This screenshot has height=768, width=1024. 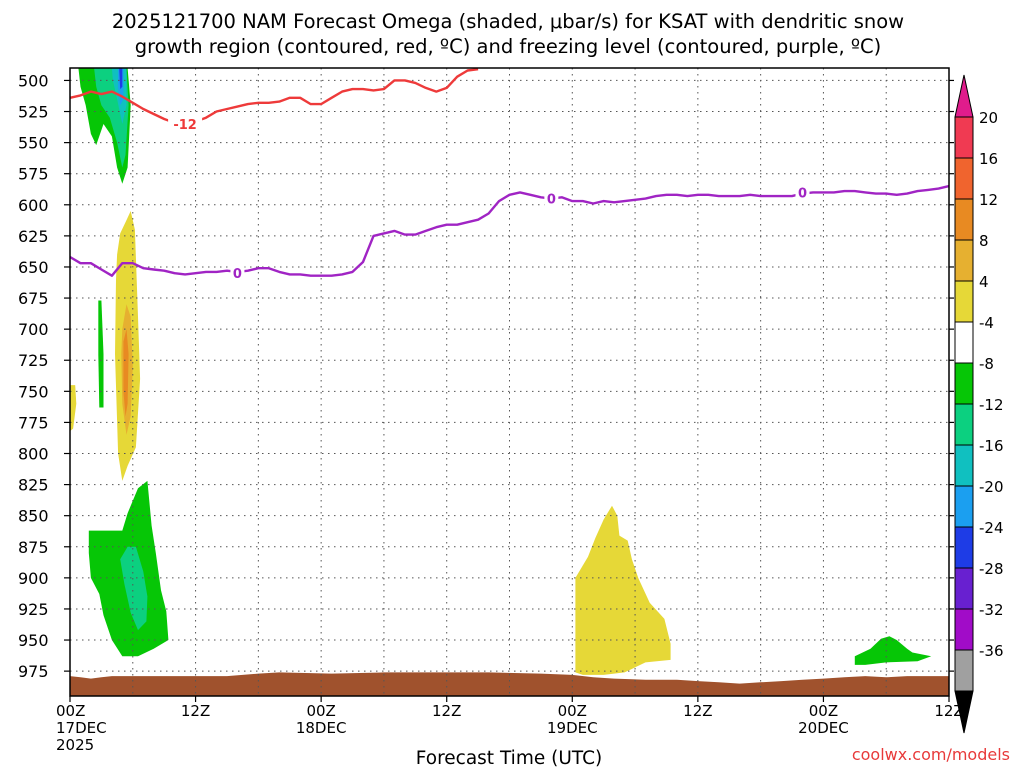 I want to click on y-tick-label: 650, so click(x=33, y=267).